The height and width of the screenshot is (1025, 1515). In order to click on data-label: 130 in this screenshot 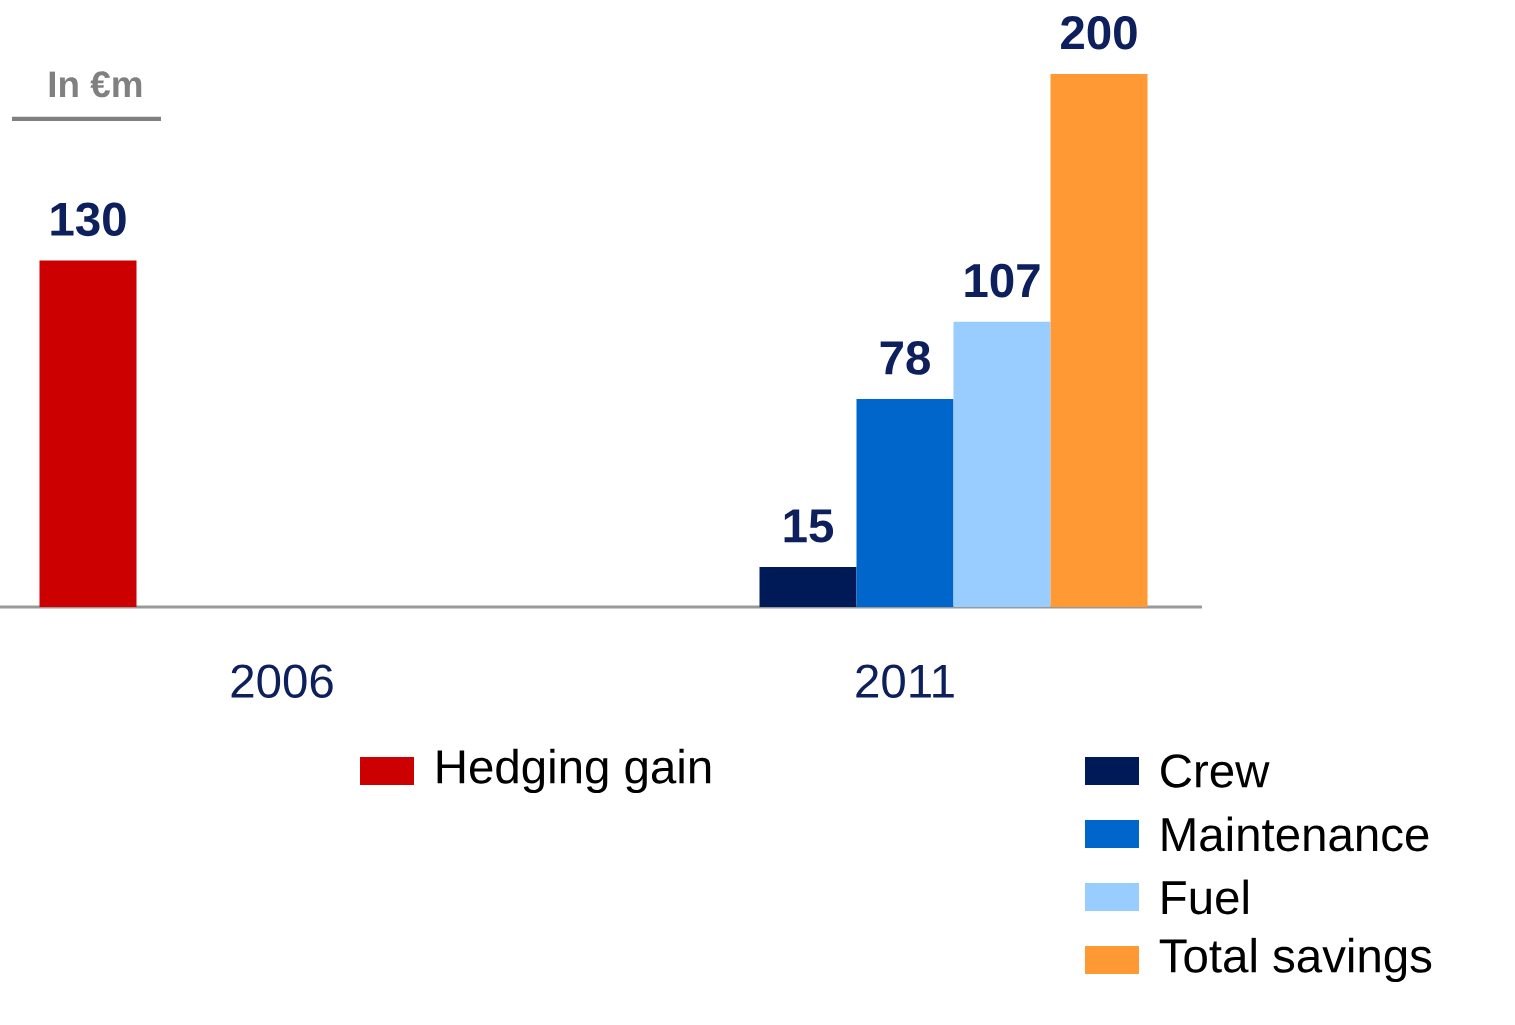, I will do `click(88, 219)`.